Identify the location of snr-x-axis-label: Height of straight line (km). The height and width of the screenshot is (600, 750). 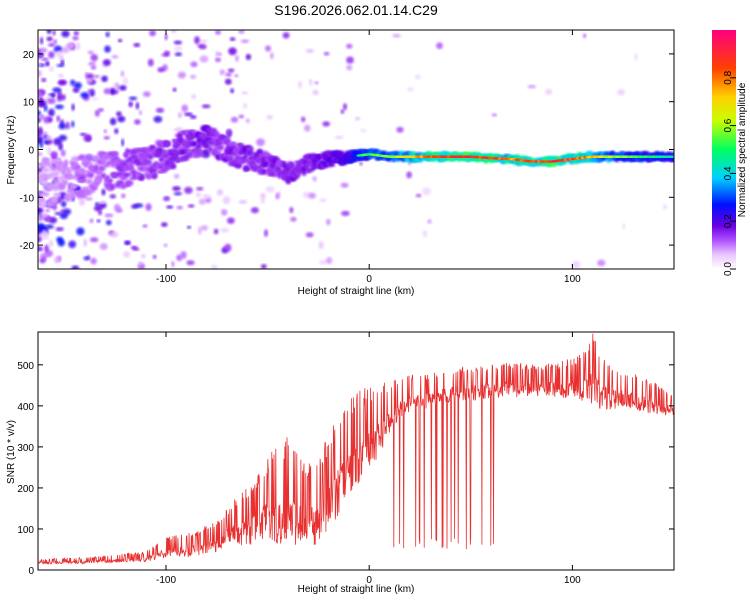
(356, 589).